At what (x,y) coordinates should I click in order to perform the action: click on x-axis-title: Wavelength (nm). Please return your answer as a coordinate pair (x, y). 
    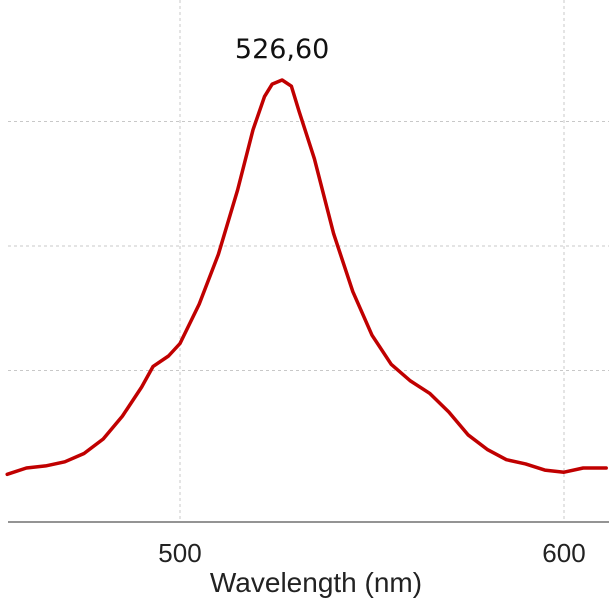
    Looking at the image, I should click on (316, 582).